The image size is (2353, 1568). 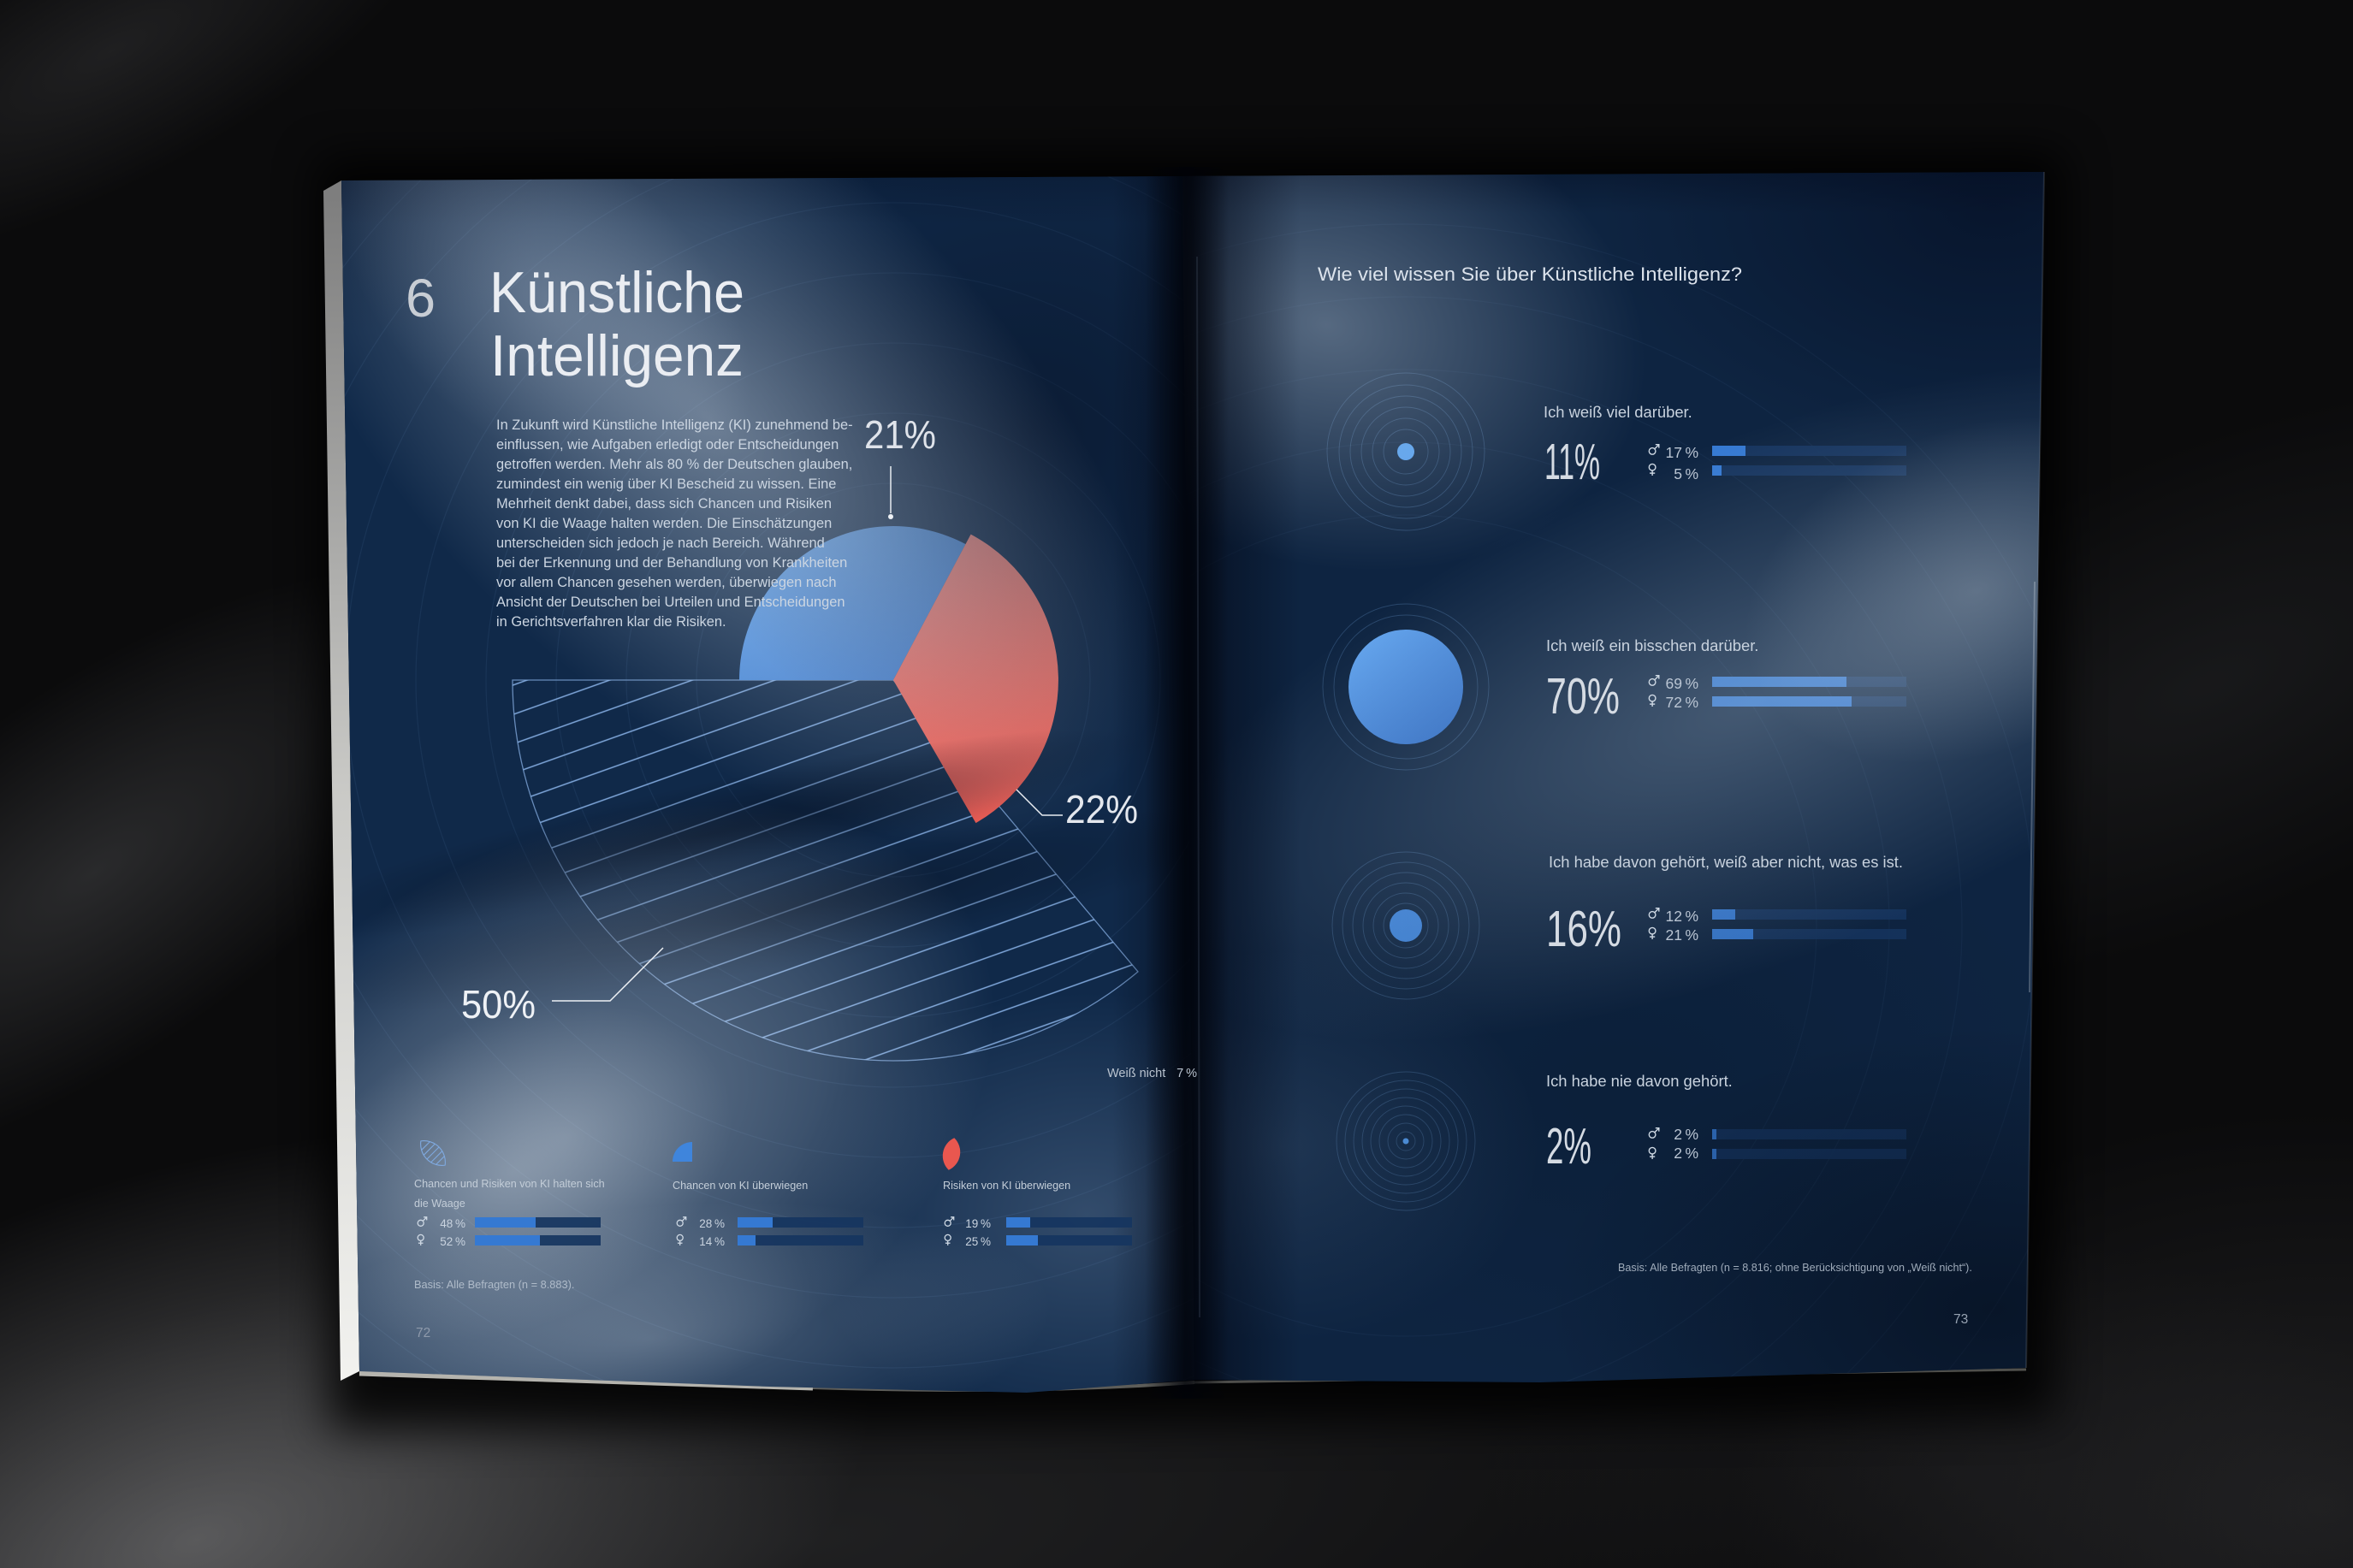 I want to click on svg-text: 69 %, so click(x=1682, y=683).